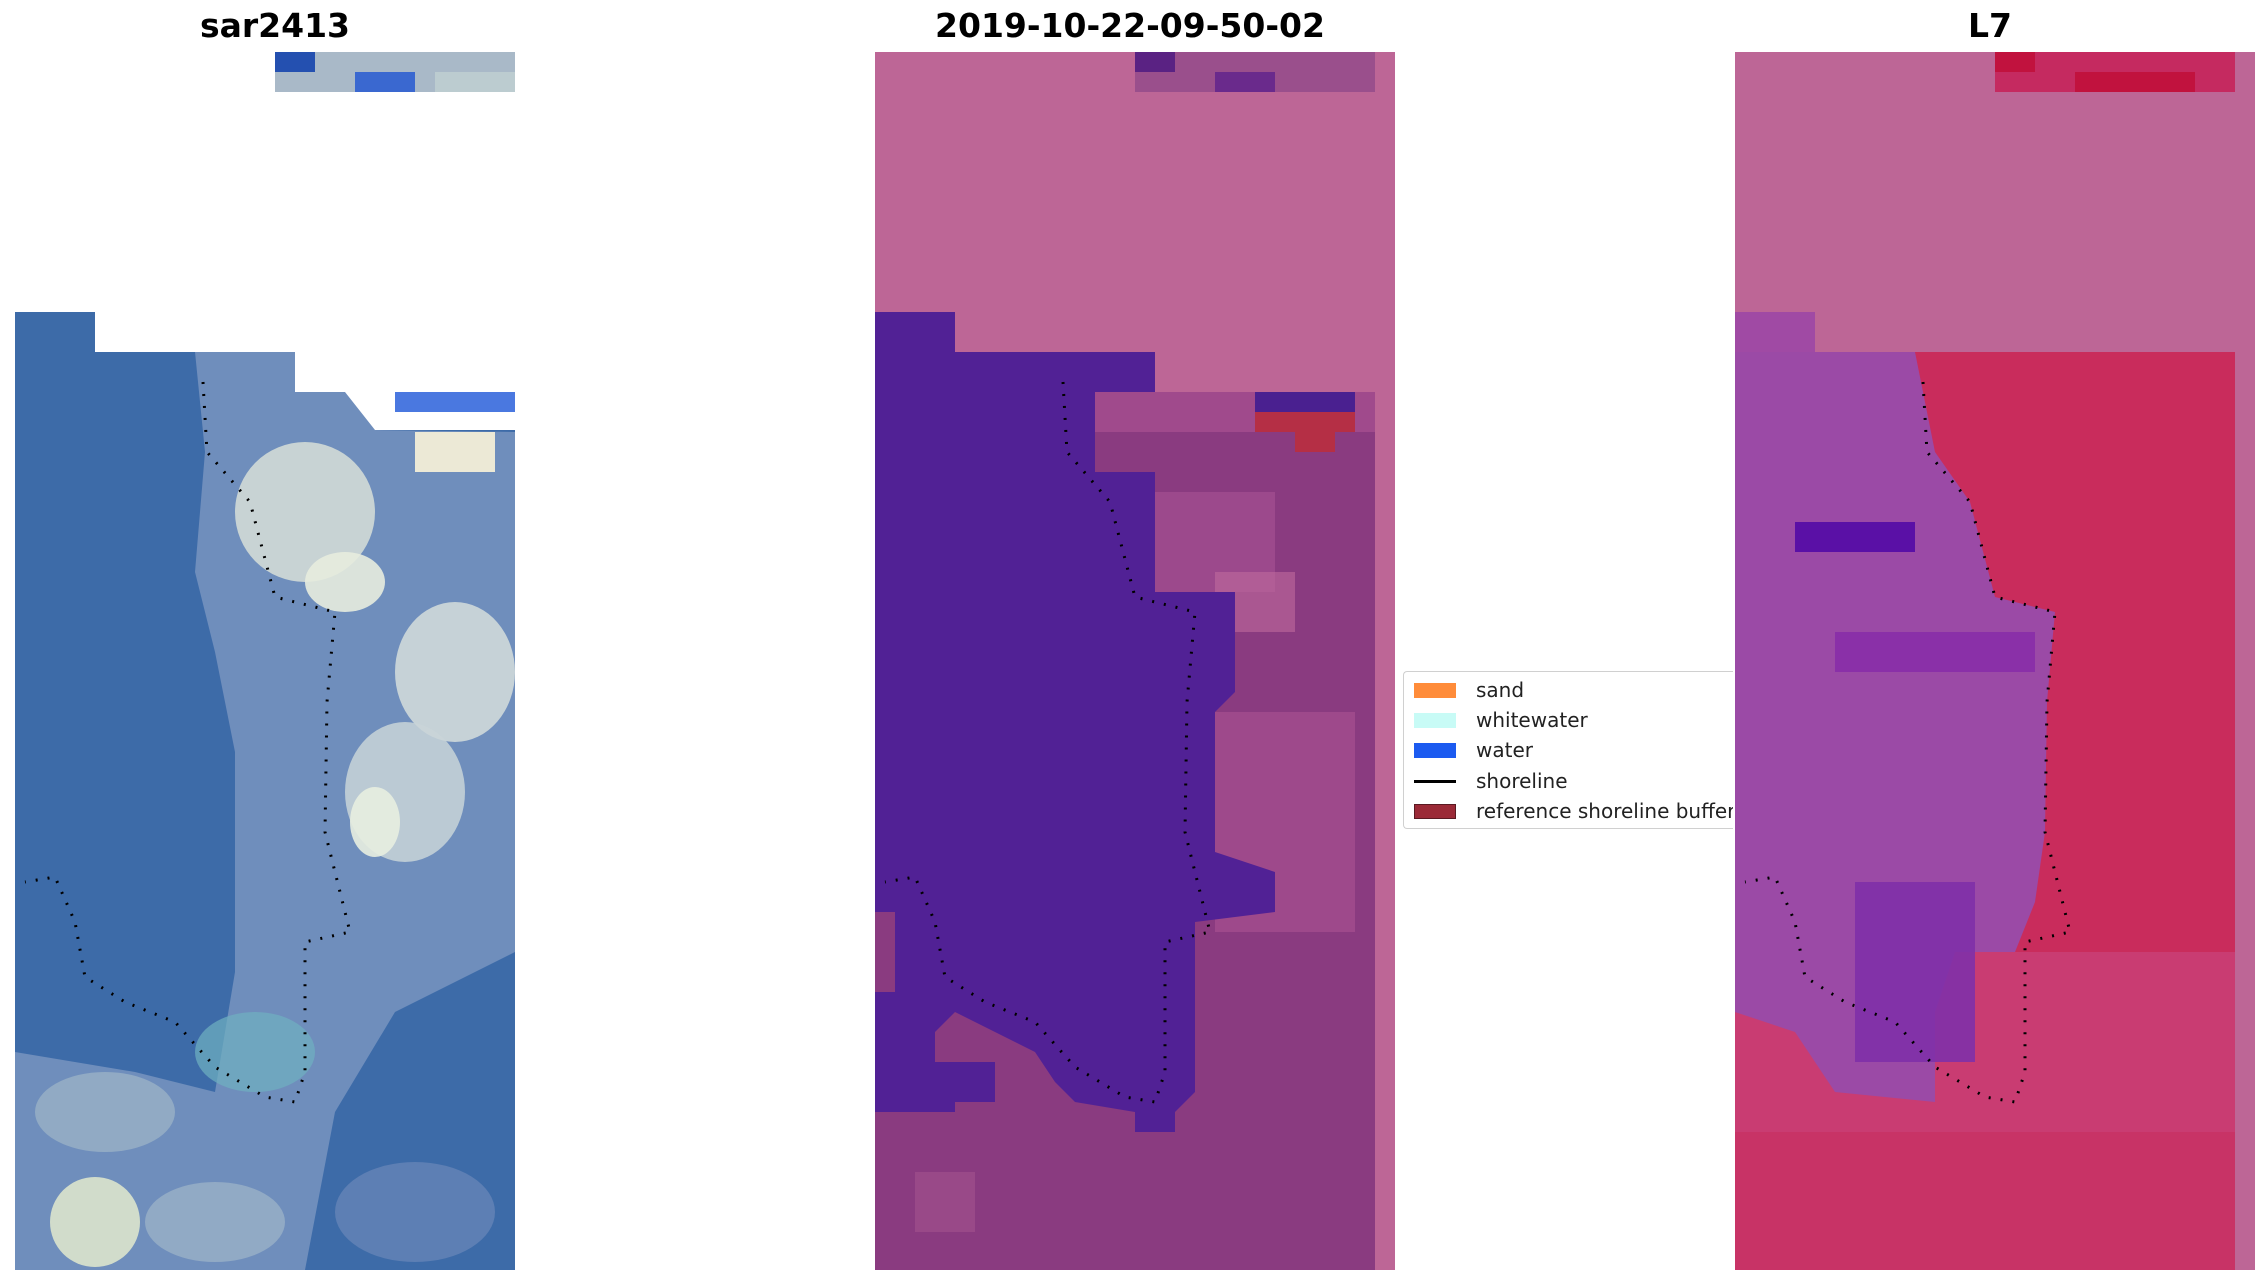 This screenshot has height=1283, width=2263. I want to click on legend-label: water, so click(1504, 750).